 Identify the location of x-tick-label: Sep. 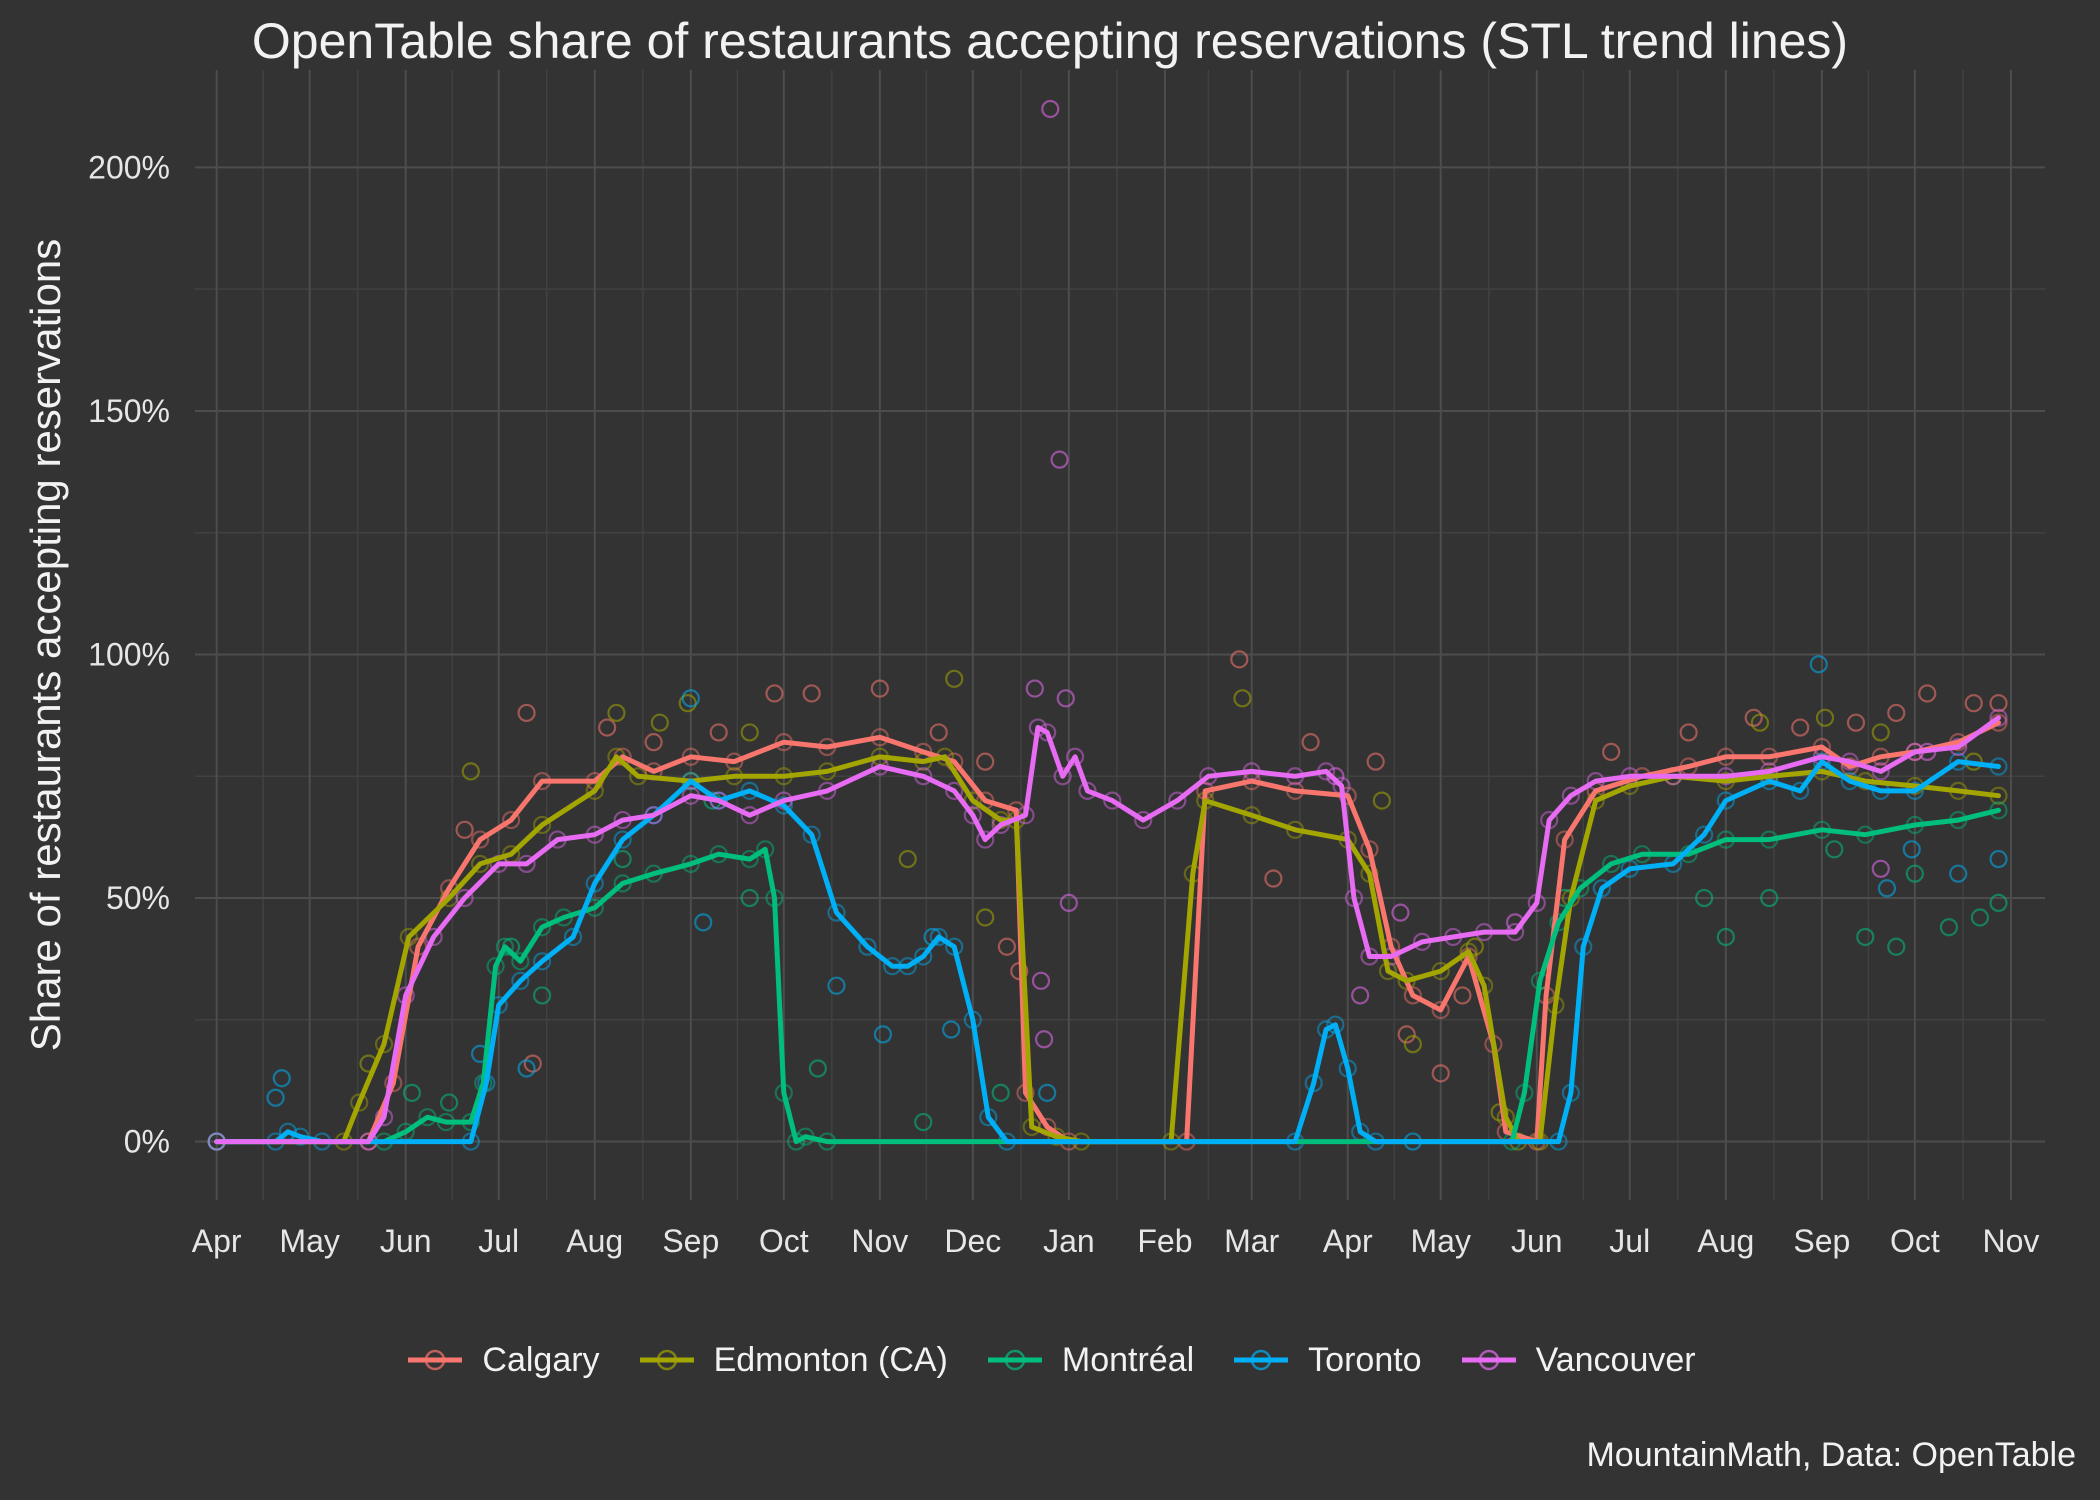
(690, 1241).